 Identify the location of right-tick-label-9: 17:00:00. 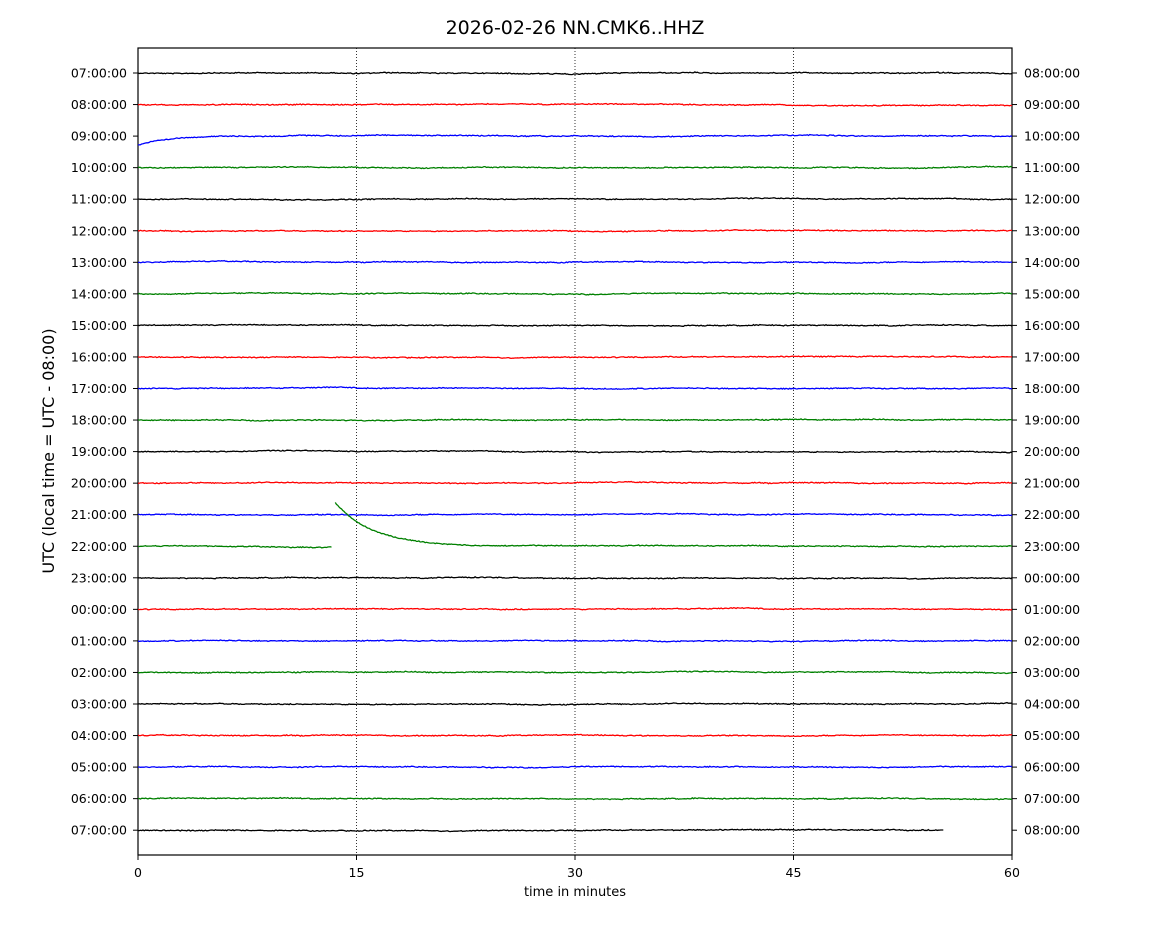
(1052, 356).